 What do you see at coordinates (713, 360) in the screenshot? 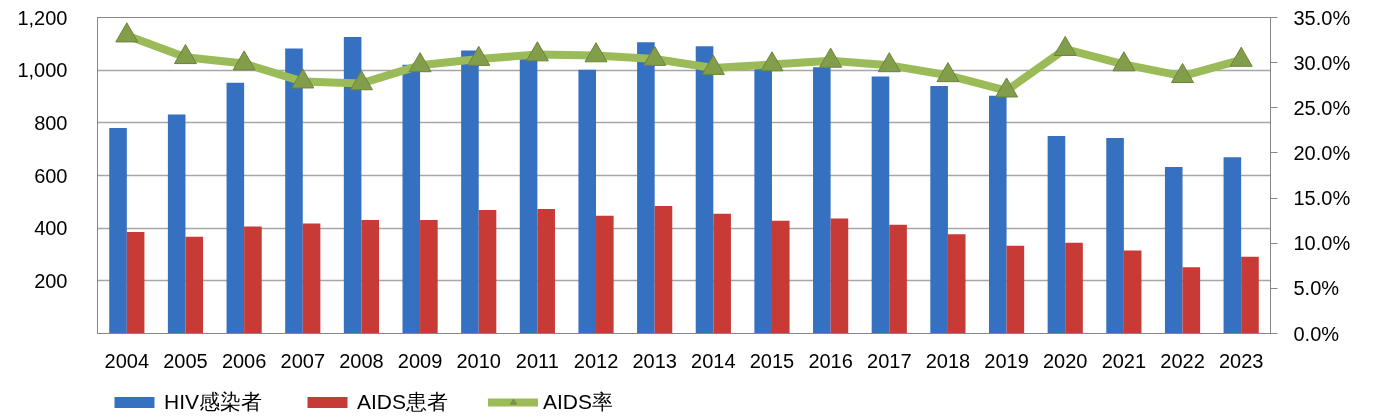
I see `x-tick-label: 2014` at bounding box center [713, 360].